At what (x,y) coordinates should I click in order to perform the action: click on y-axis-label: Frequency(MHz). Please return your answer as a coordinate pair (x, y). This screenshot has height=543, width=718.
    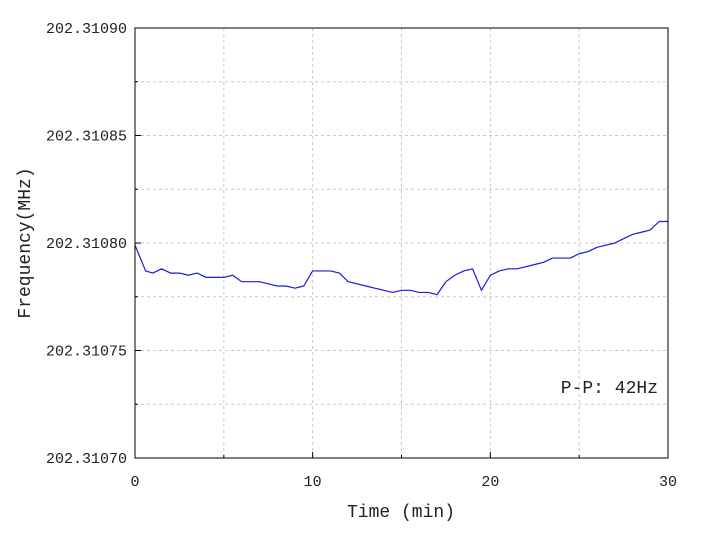
    Looking at the image, I should click on (26, 242).